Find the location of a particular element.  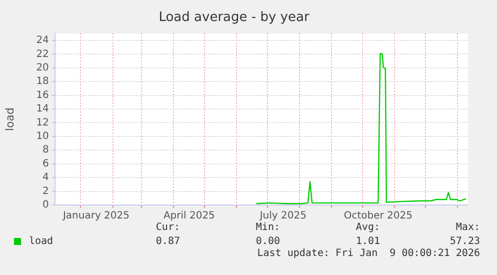

y-tick-label: 18 is located at coordinates (42, 82).